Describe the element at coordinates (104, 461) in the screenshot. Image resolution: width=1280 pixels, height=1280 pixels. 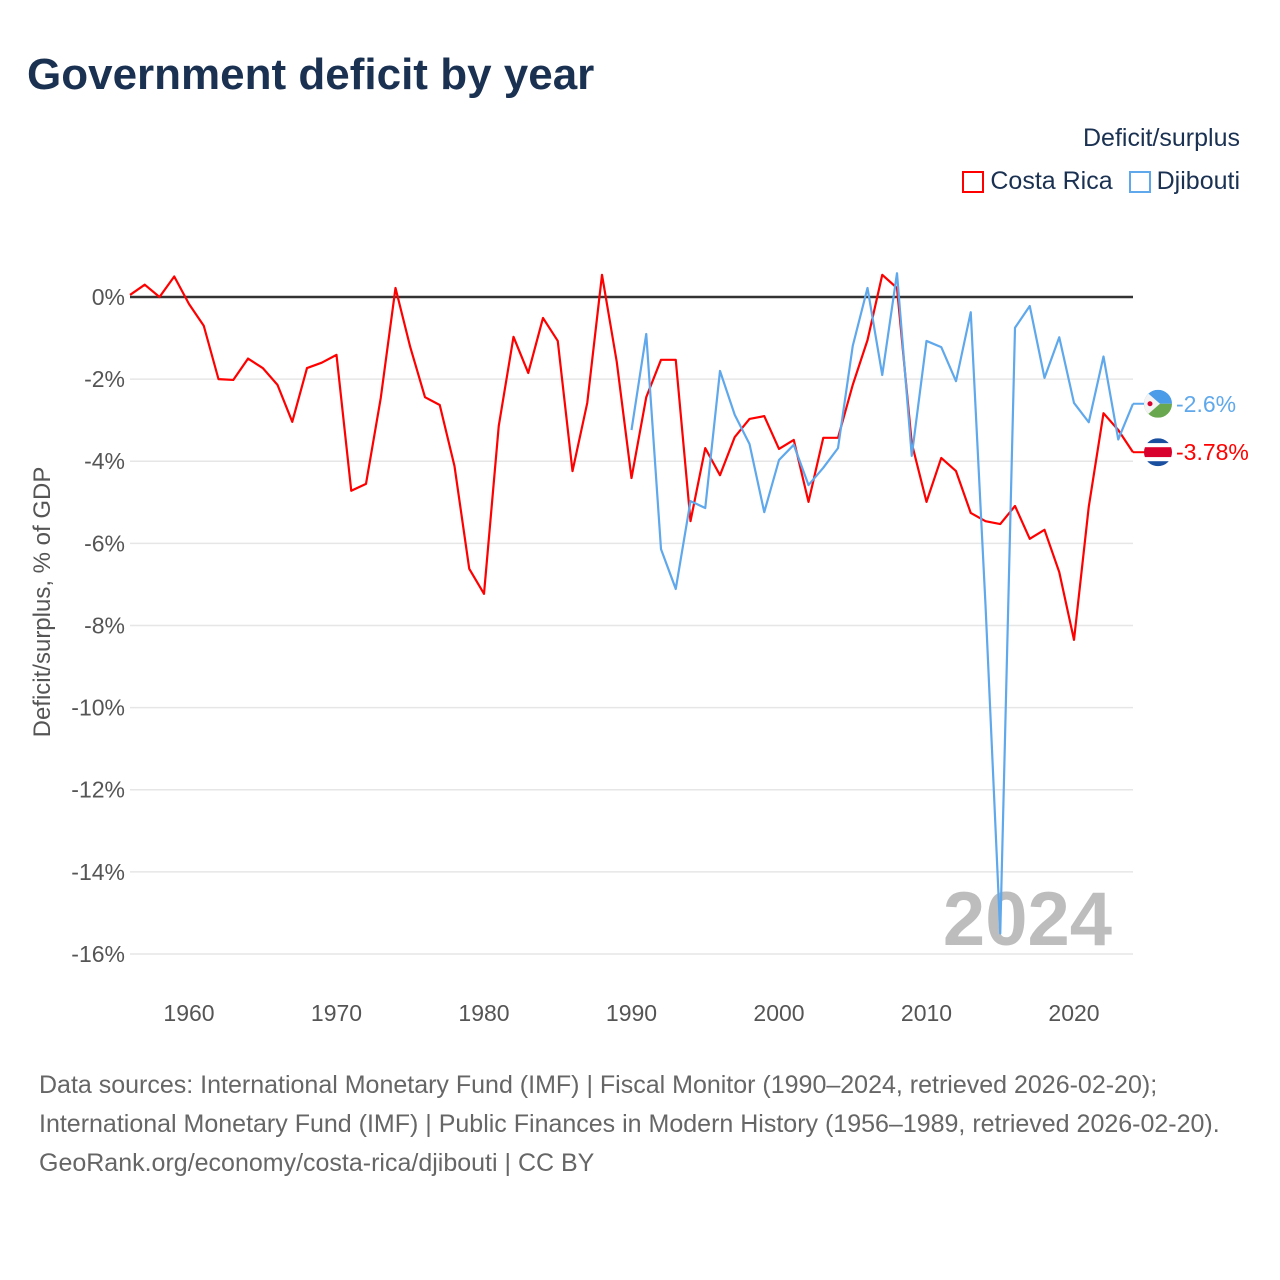
I see `y-tick-label: -4%` at that location.